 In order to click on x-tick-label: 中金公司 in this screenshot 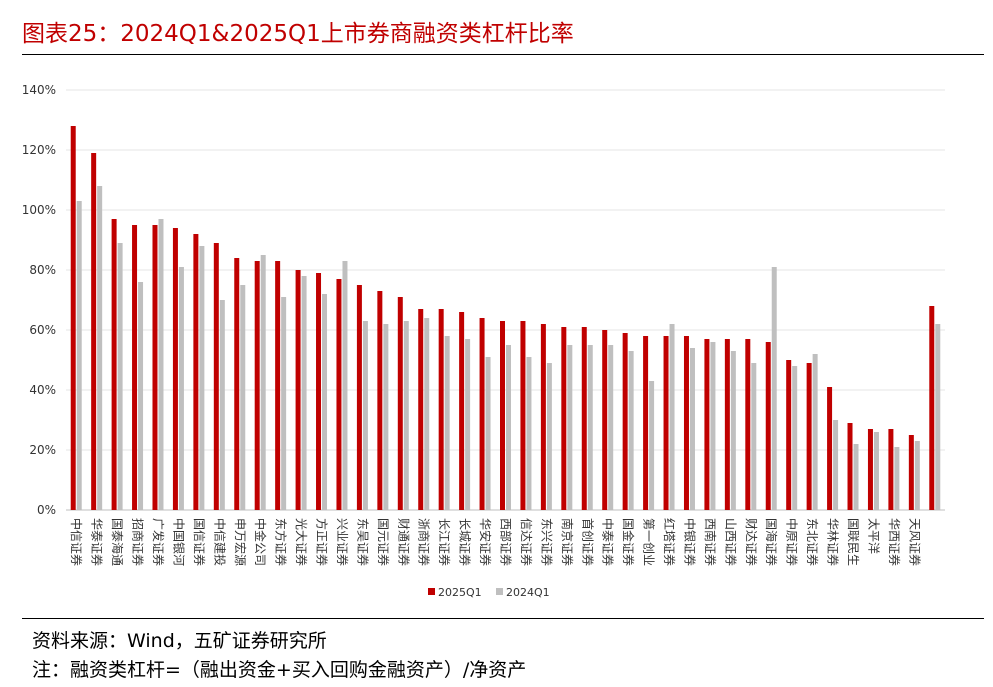, I will do `click(260, 542)`.